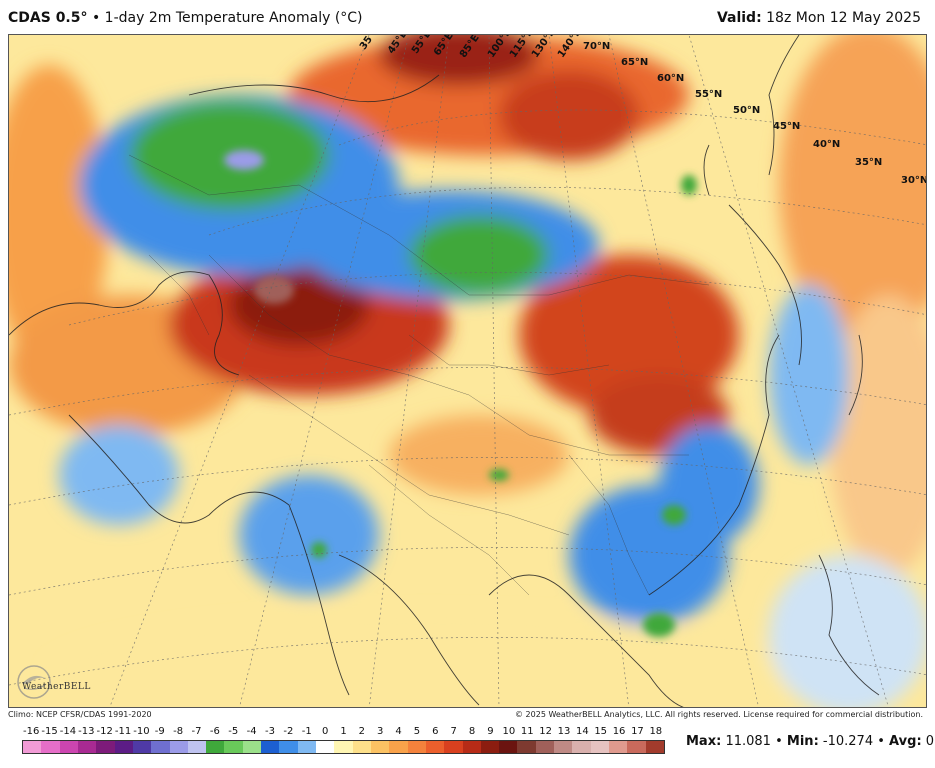  Describe the element at coordinates (597, 46) in the screenshot. I see `lat-label: 70°N` at that location.